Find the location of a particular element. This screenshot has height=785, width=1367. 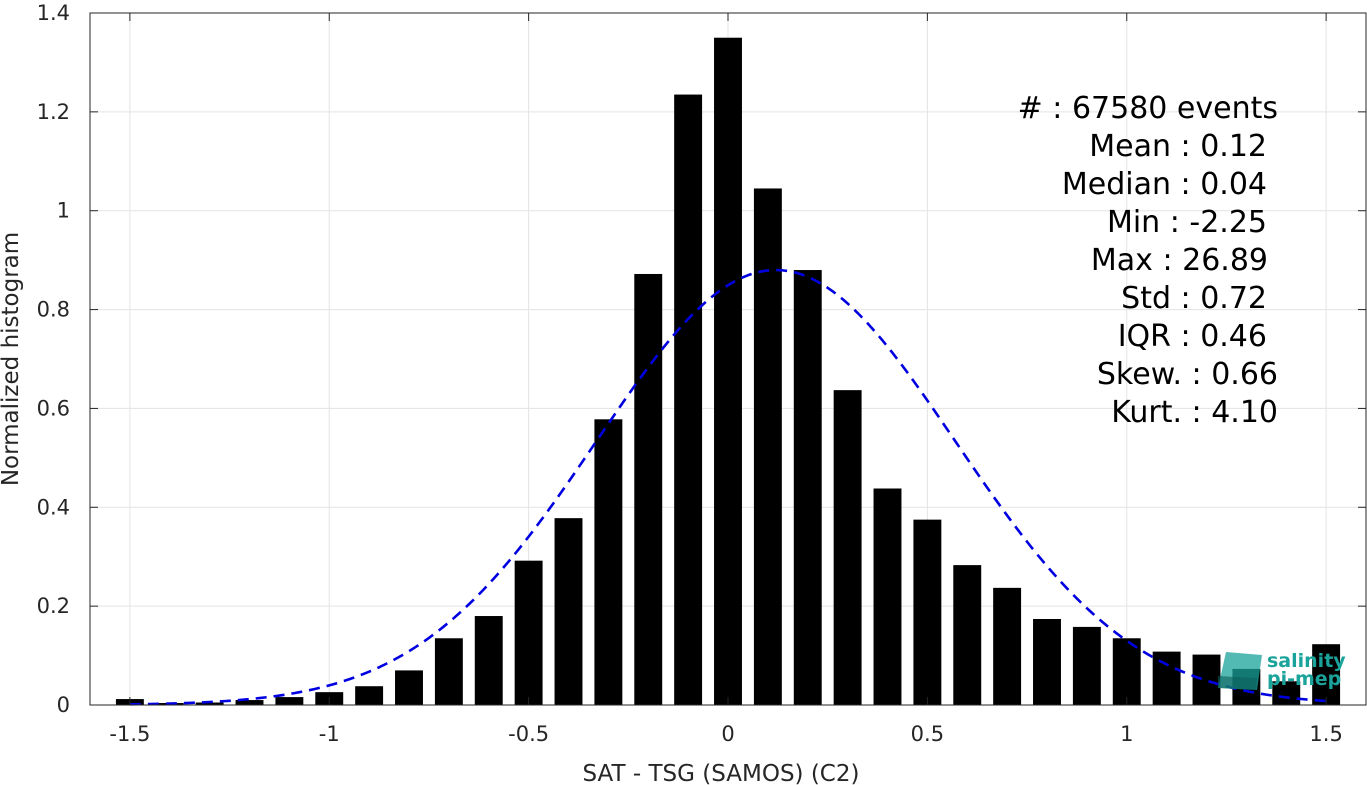

logo-mark-shadow-icon is located at coordinates (1237, 683).